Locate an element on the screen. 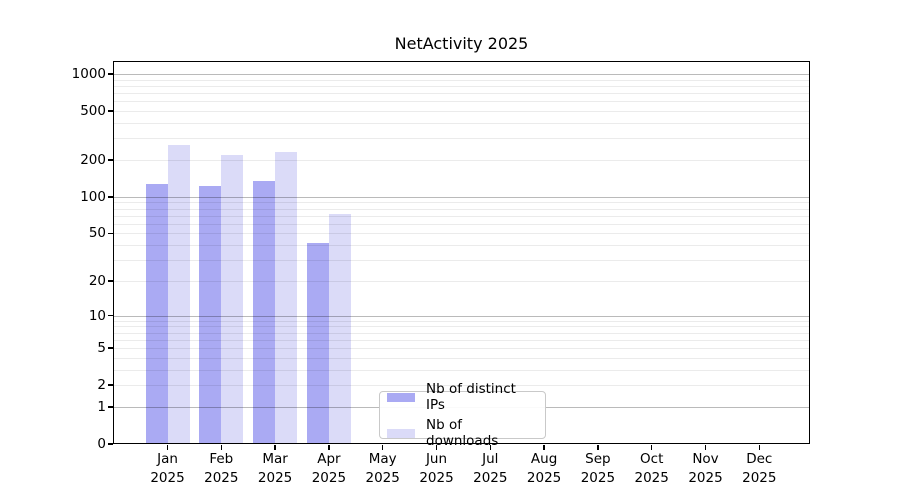 The height and width of the screenshot is (500, 900). y-tick-label: 50 is located at coordinates (97, 233).